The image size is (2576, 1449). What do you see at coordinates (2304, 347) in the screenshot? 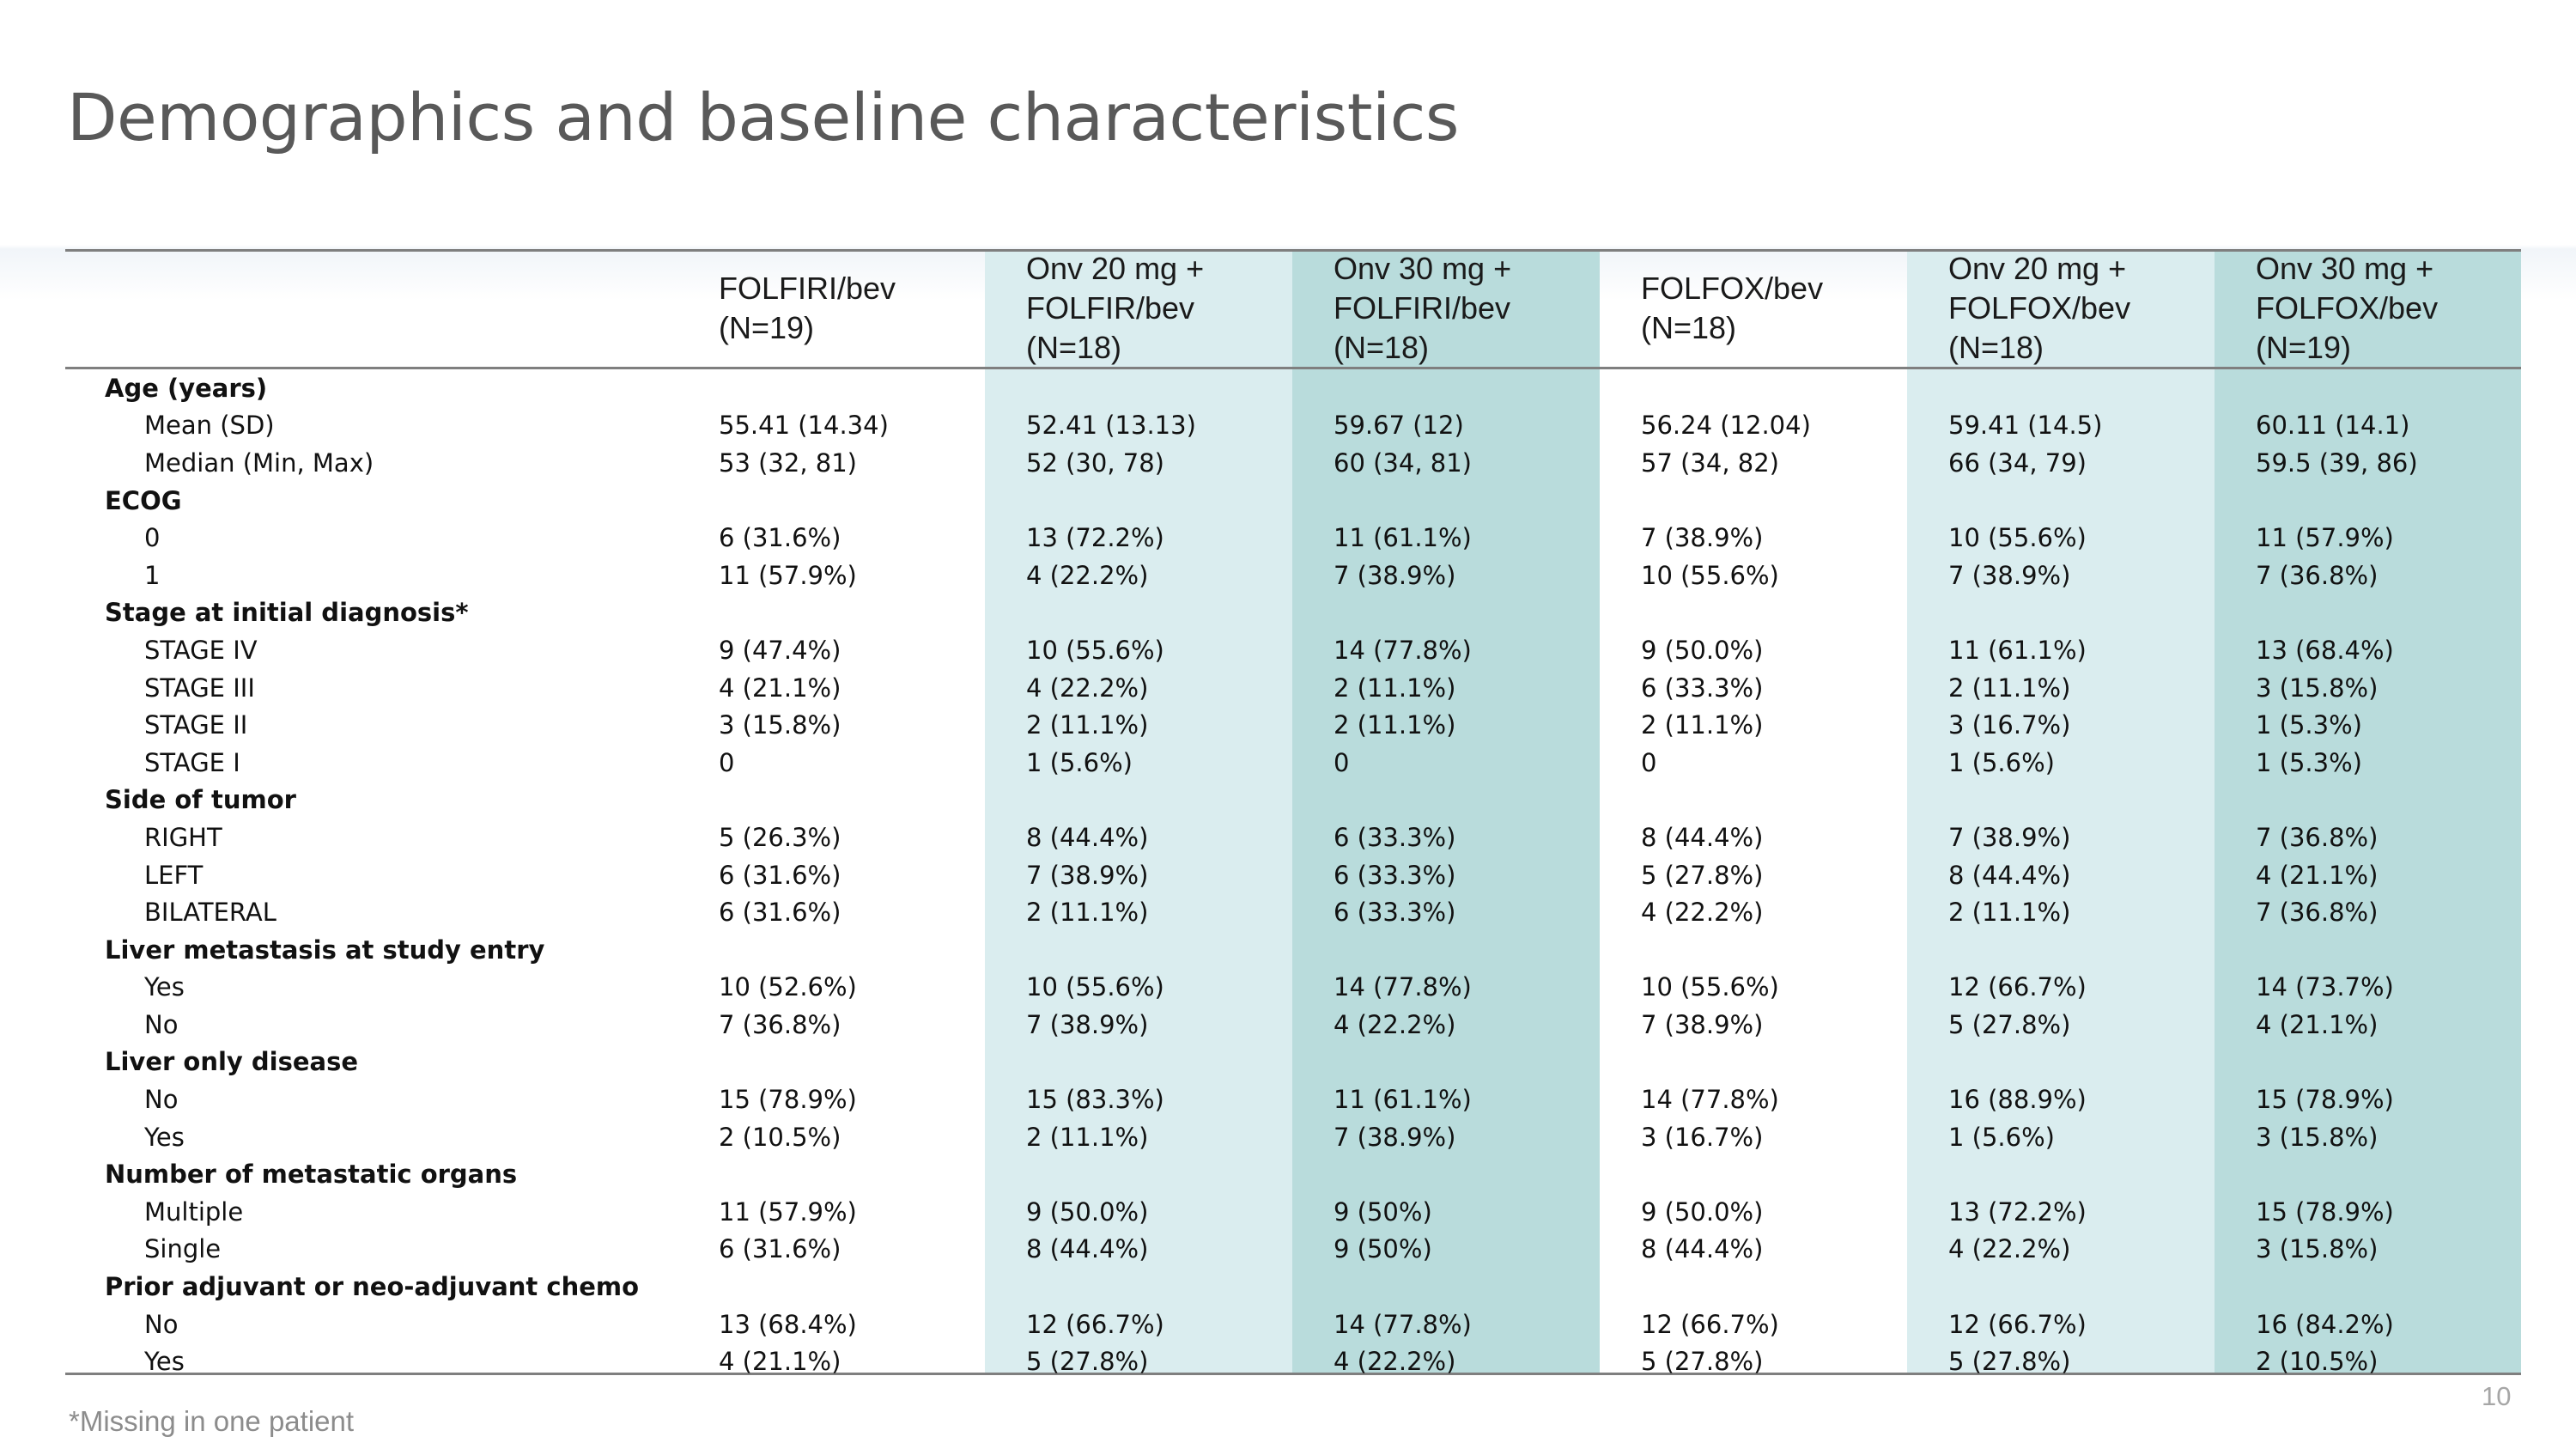
I see `column-header-line: (N=19)` at bounding box center [2304, 347].